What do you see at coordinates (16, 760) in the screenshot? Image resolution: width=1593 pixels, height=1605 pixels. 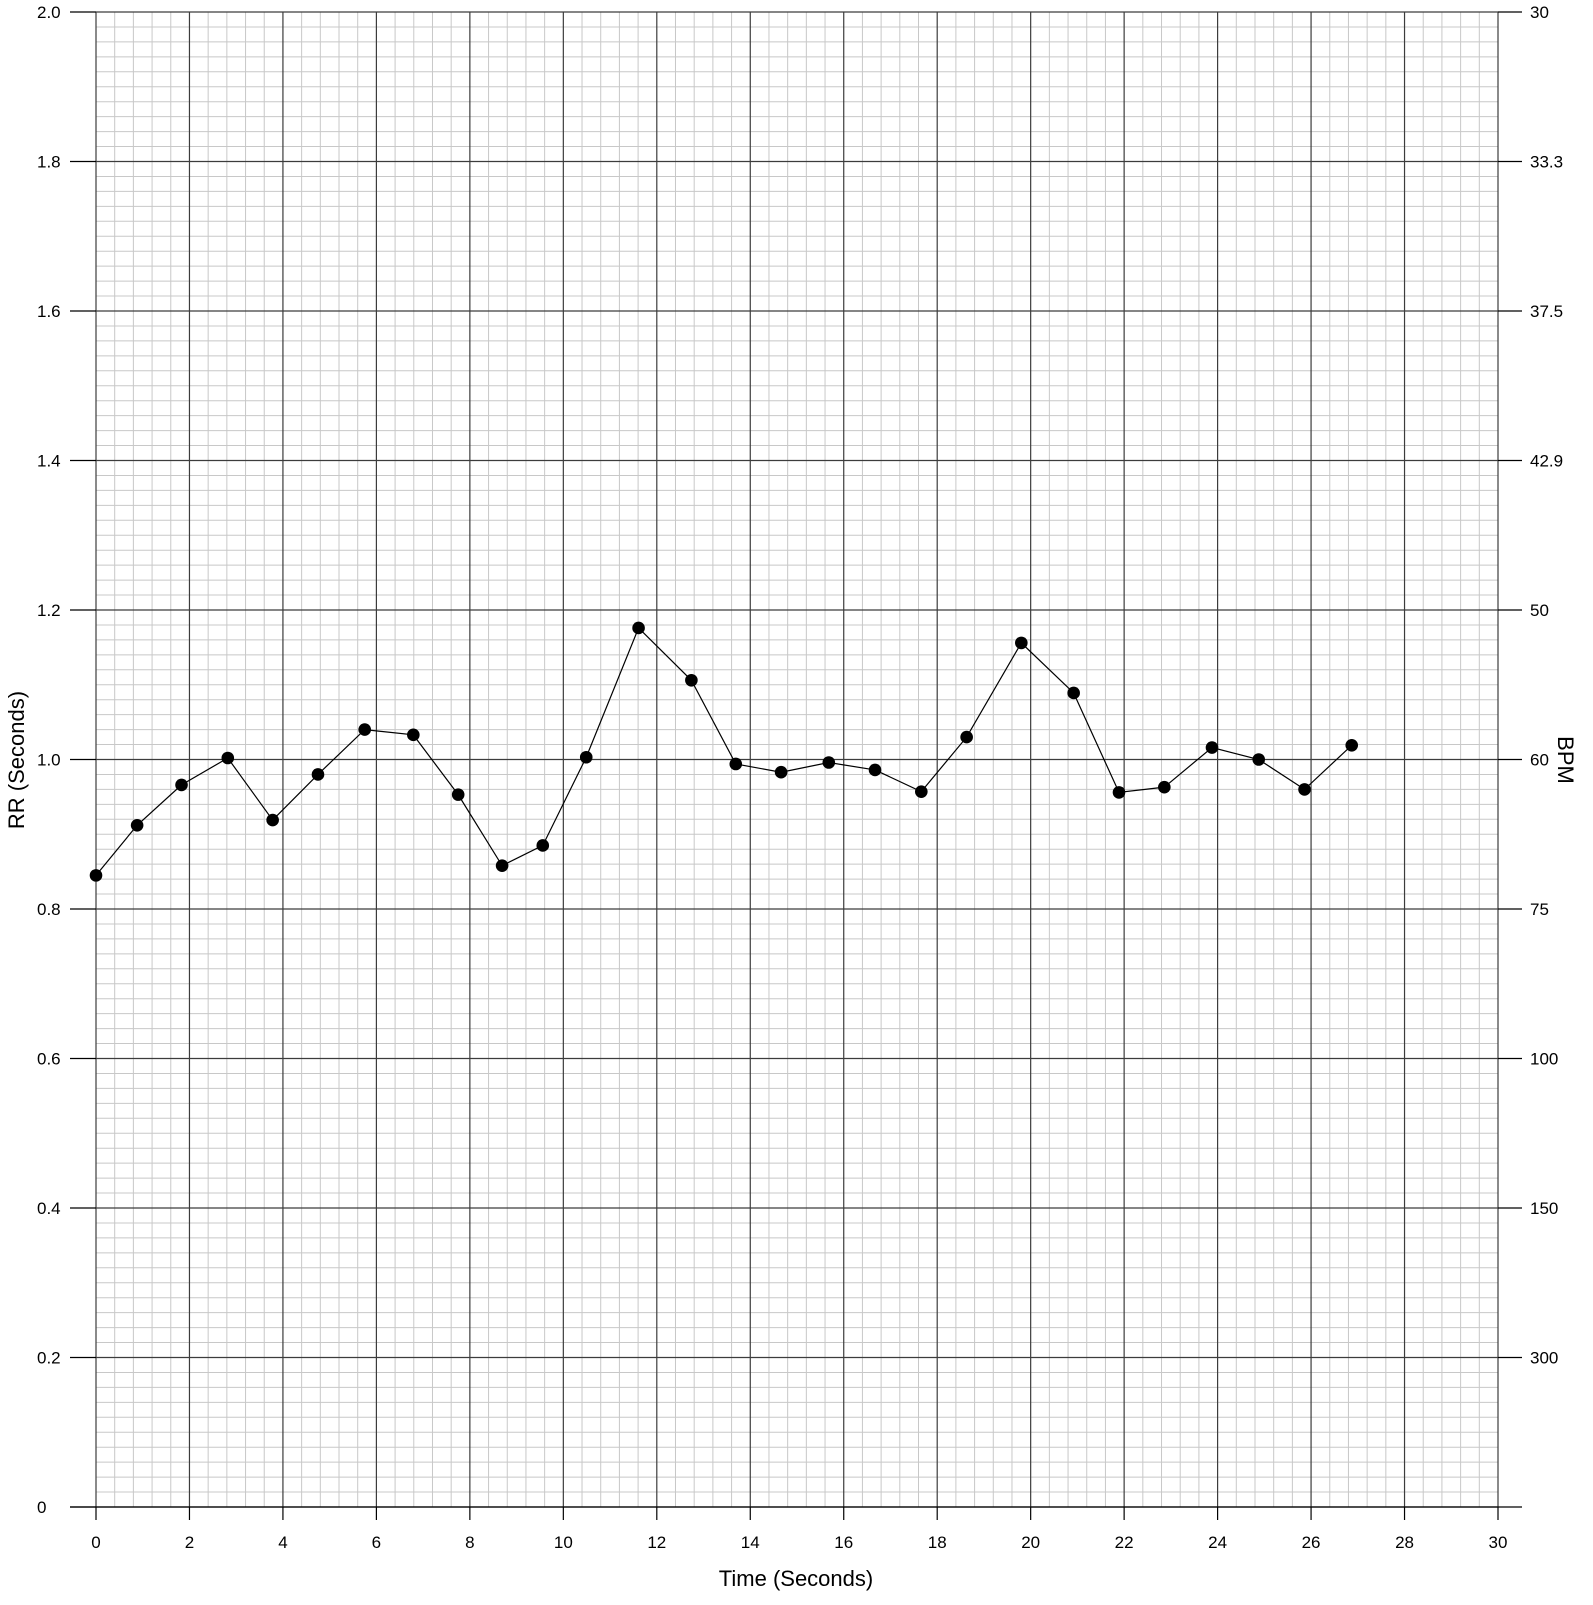 I see `y-axis-title: RR (Seconds)` at bounding box center [16, 760].